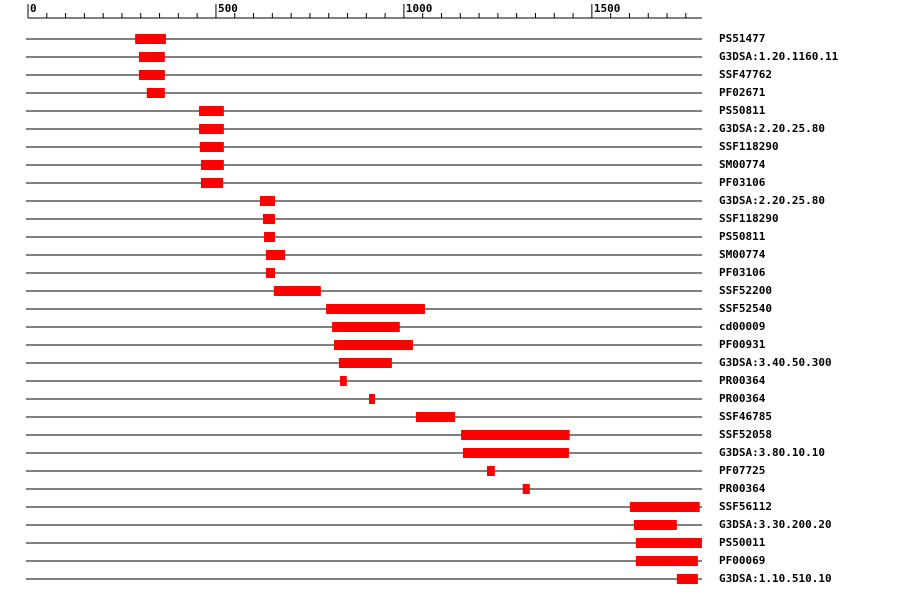 This screenshot has height=598, width=900. I want to click on row-label: SSF52058, so click(745, 434).